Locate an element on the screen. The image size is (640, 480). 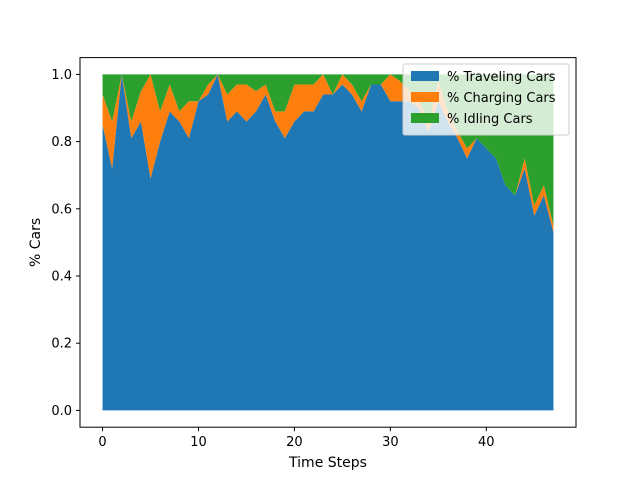
legend-label-idling-cars: % Idling Cars is located at coordinates (490, 119).